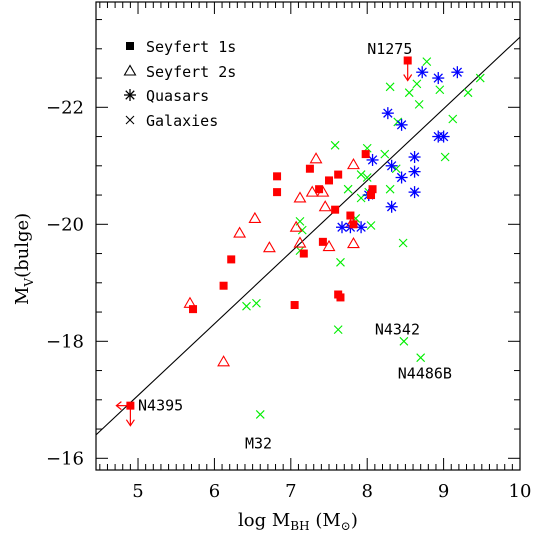 This screenshot has height=535, width=533. Describe the element at coordinates (346, 526) in the screenshot. I see `x-label-unit-sub: ⊙` at that location.